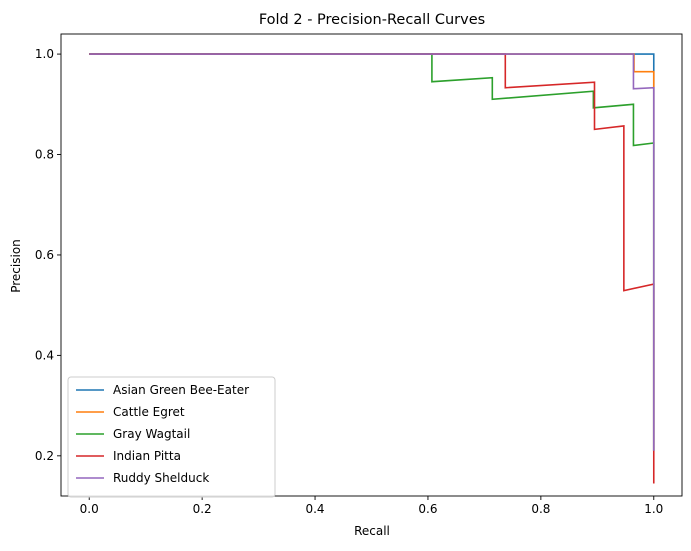 The height and width of the screenshot is (551, 691). What do you see at coordinates (653, 509) in the screenshot?
I see `x-tick-label: 1.0` at bounding box center [653, 509].